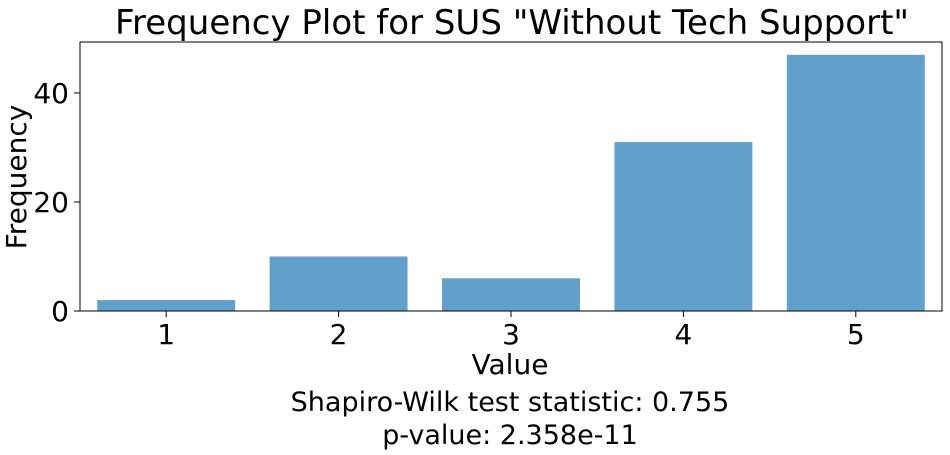  What do you see at coordinates (51, 202) in the screenshot?
I see `y-tick-label-20: 20` at bounding box center [51, 202].